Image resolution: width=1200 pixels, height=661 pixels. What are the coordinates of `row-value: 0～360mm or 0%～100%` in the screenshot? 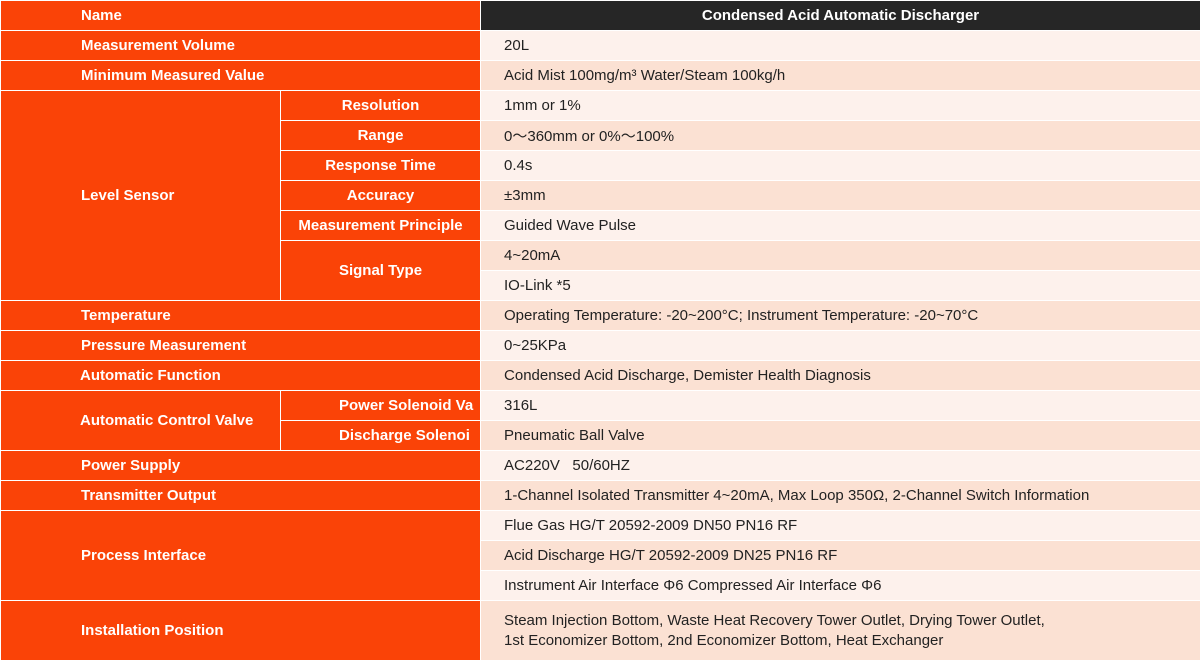 It's located at (840, 135).